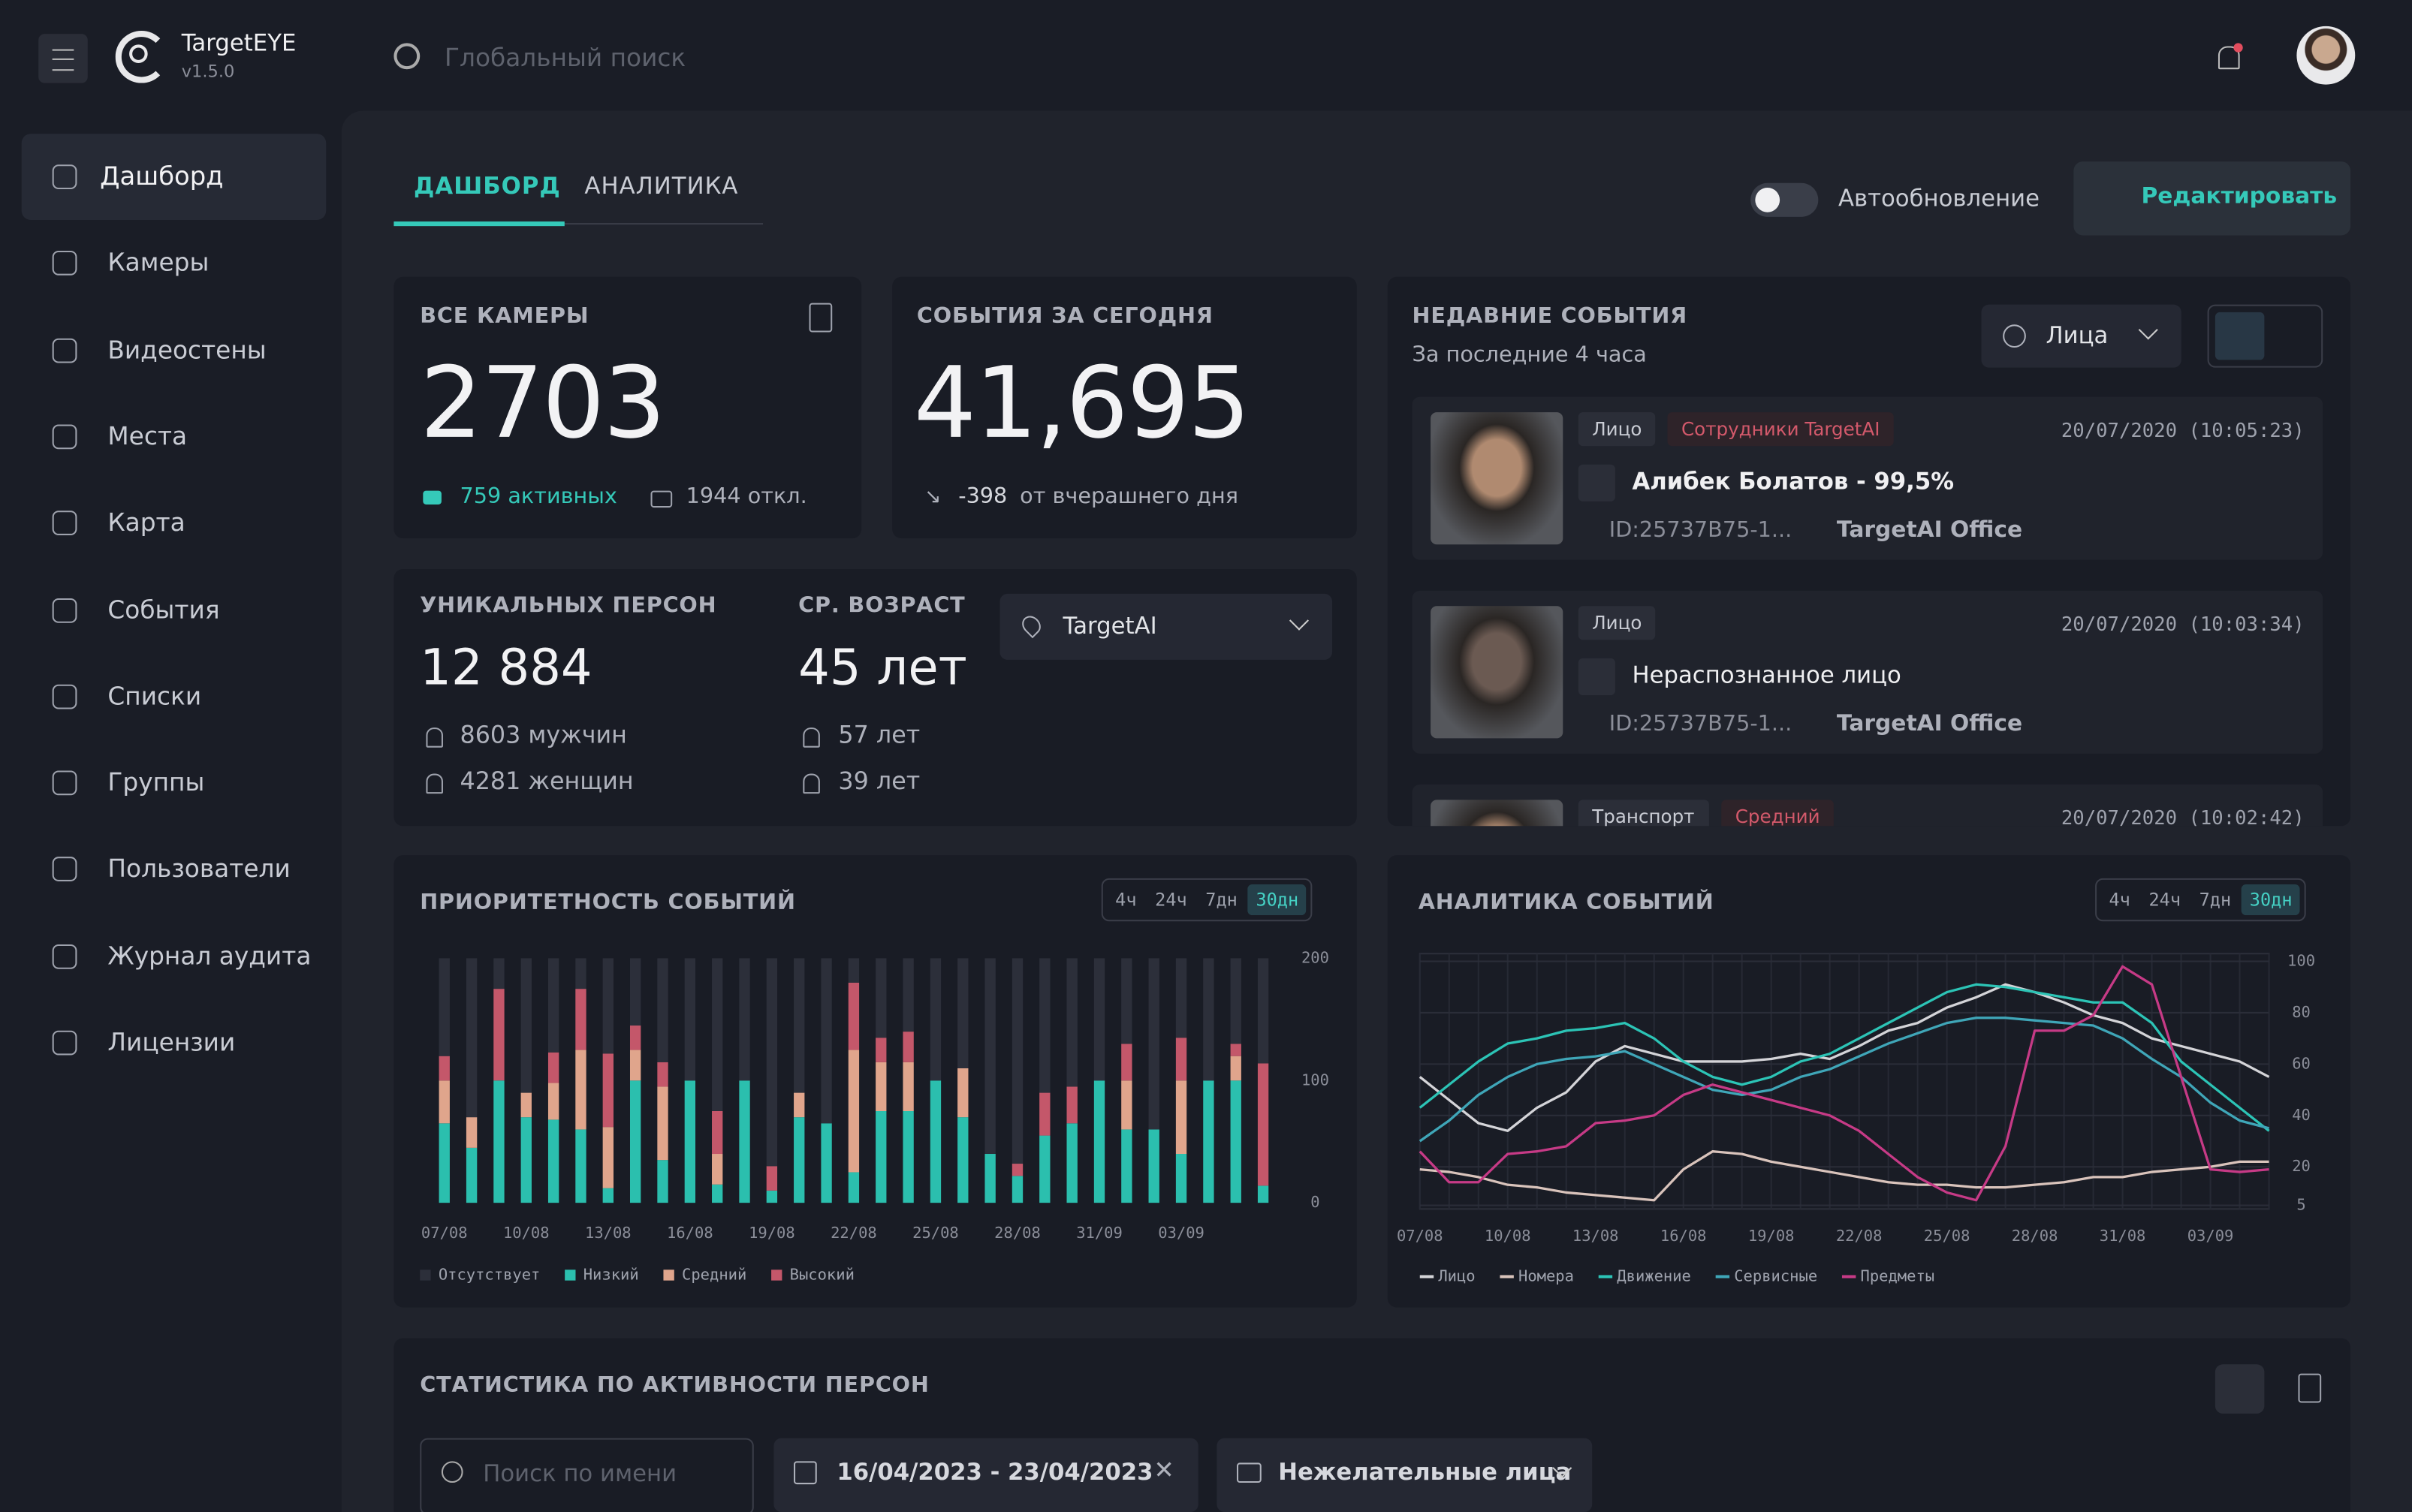 The width and height of the screenshot is (2412, 1512). Describe the element at coordinates (63, 58) in the screenshot. I see `menu-button` at that location.